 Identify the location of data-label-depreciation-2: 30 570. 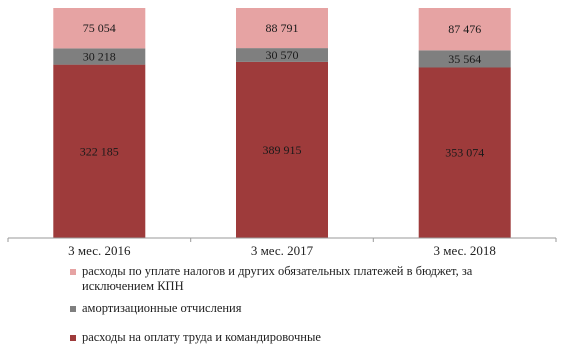
(282, 55).